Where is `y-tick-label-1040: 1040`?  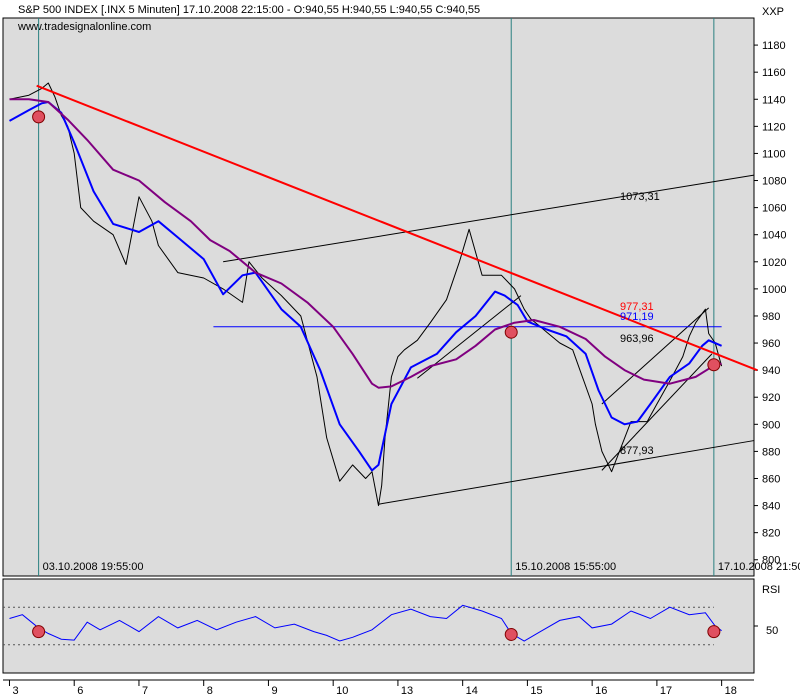 y-tick-label-1040: 1040 is located at coordinates (774, 236).